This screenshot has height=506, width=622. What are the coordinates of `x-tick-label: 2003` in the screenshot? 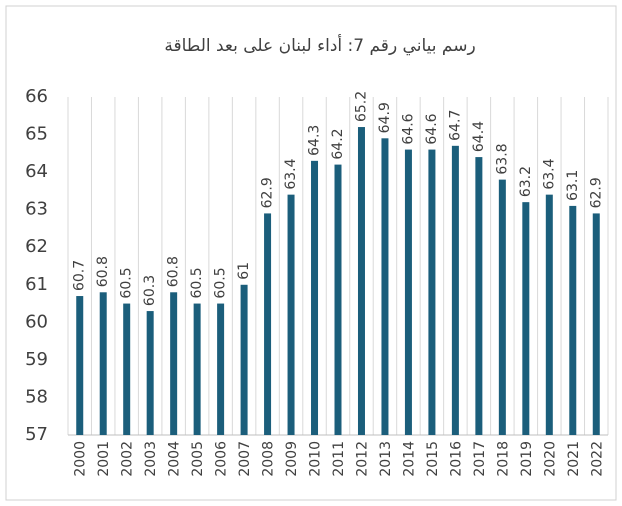 It's located at (151, 459).